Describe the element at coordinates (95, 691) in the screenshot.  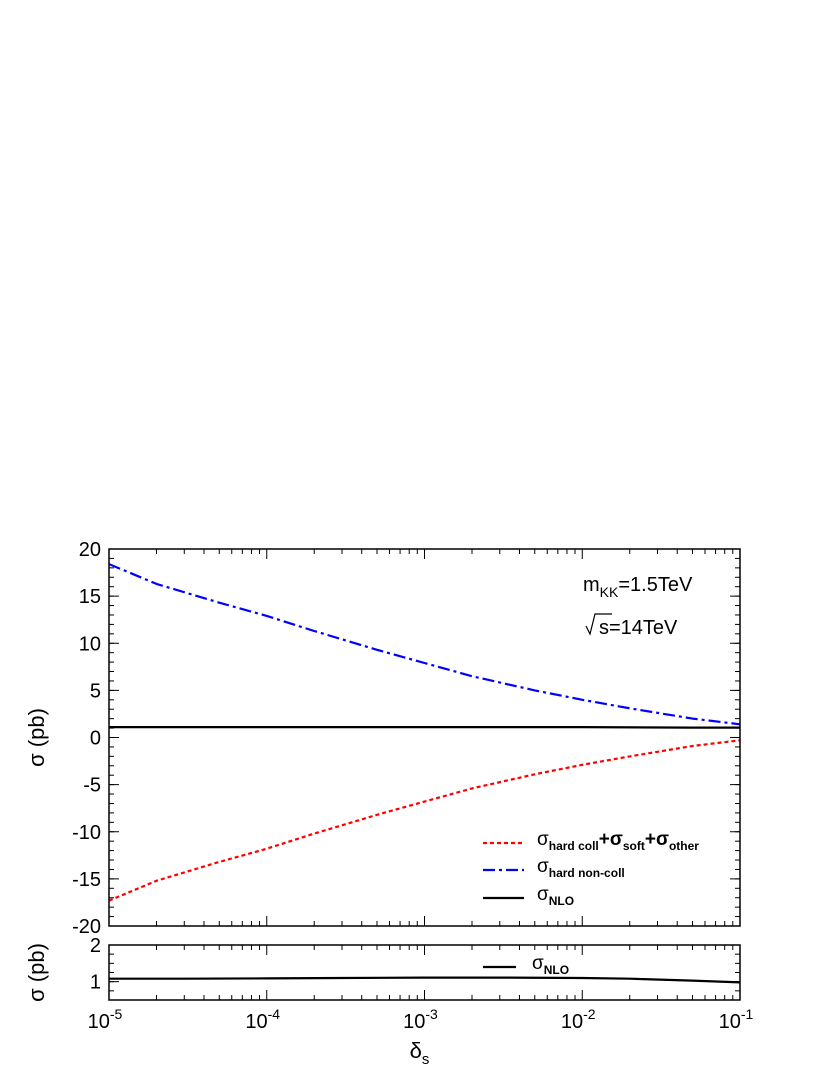
I see `top-ytick-label: 5` at that location.